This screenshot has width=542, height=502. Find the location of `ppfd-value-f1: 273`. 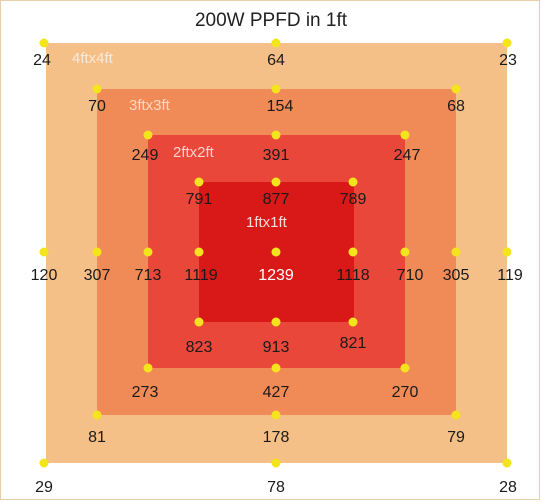

ppfd-value-f1: 273 is located at coordinates (145, 392).